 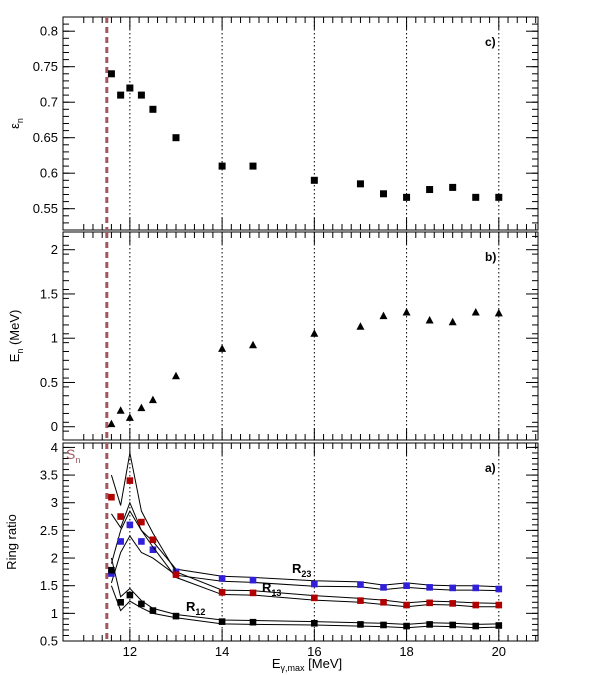 I want to click on y-axis-label-main: Ring ratio, so click(x=11, y=542).